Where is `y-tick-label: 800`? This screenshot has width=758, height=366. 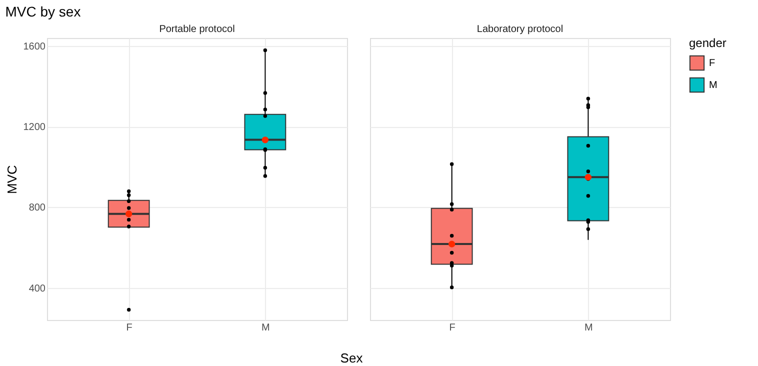
y-tick-label: 800 is located at coordinates (37, 208).